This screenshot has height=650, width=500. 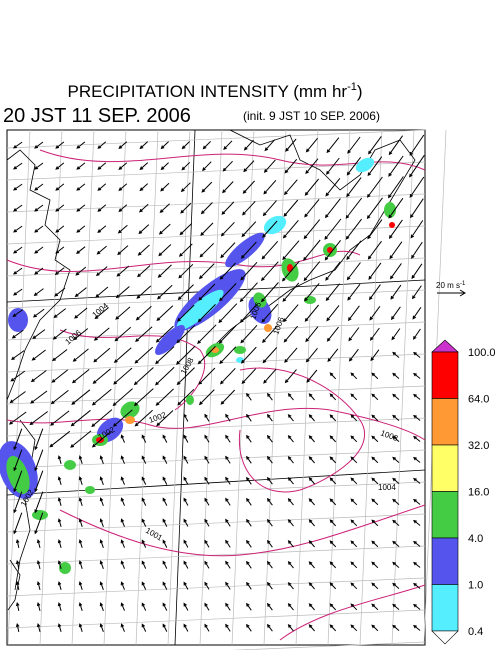 I want to click on meridian, so click(x=83, y=387).